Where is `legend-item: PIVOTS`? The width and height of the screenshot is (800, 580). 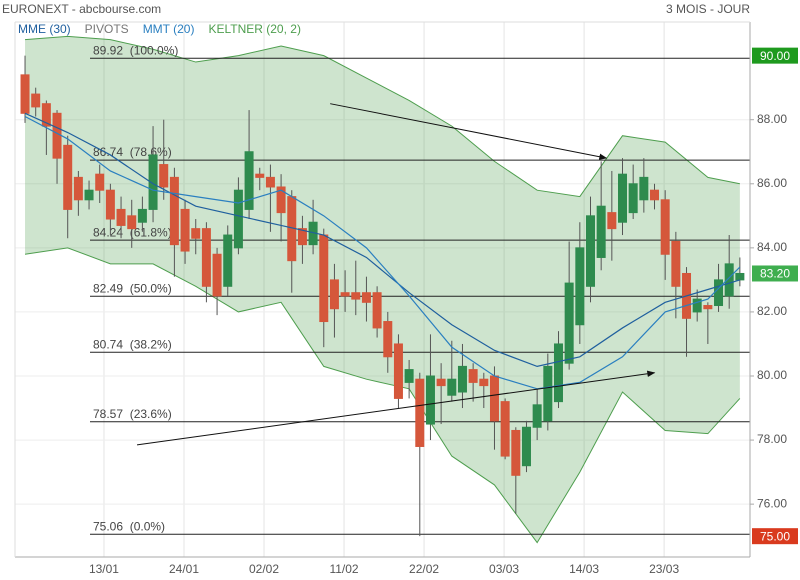
legend-item: PIVOTS is located at coordinates (107, 29).